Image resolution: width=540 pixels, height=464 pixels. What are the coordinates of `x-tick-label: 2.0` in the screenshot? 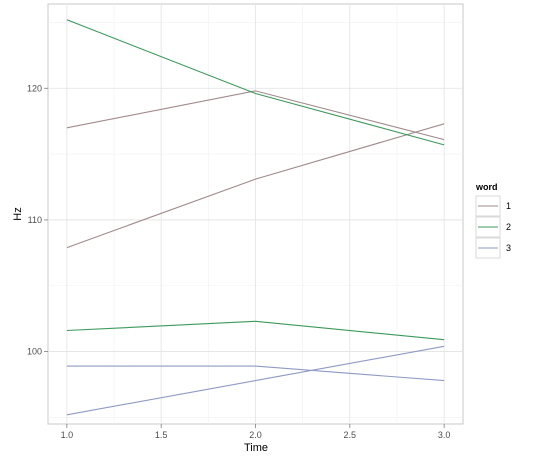 It's located at (255, 435).